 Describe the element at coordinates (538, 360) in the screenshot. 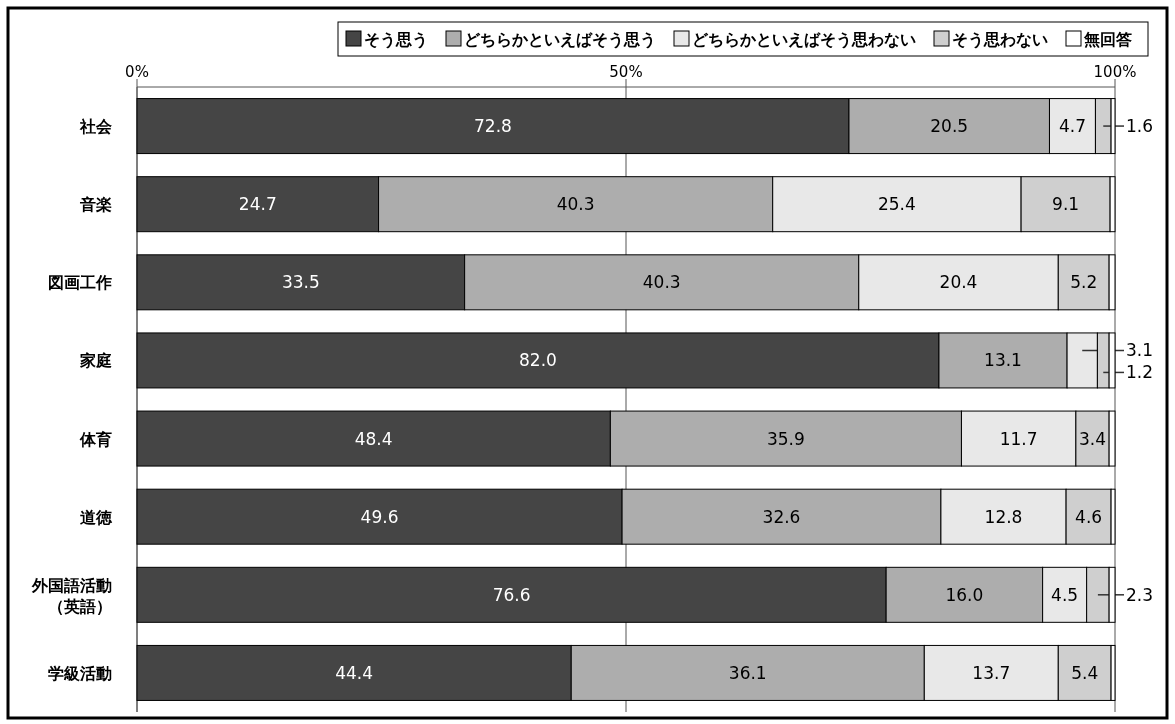

I see `data-label: 82.0` at that location.